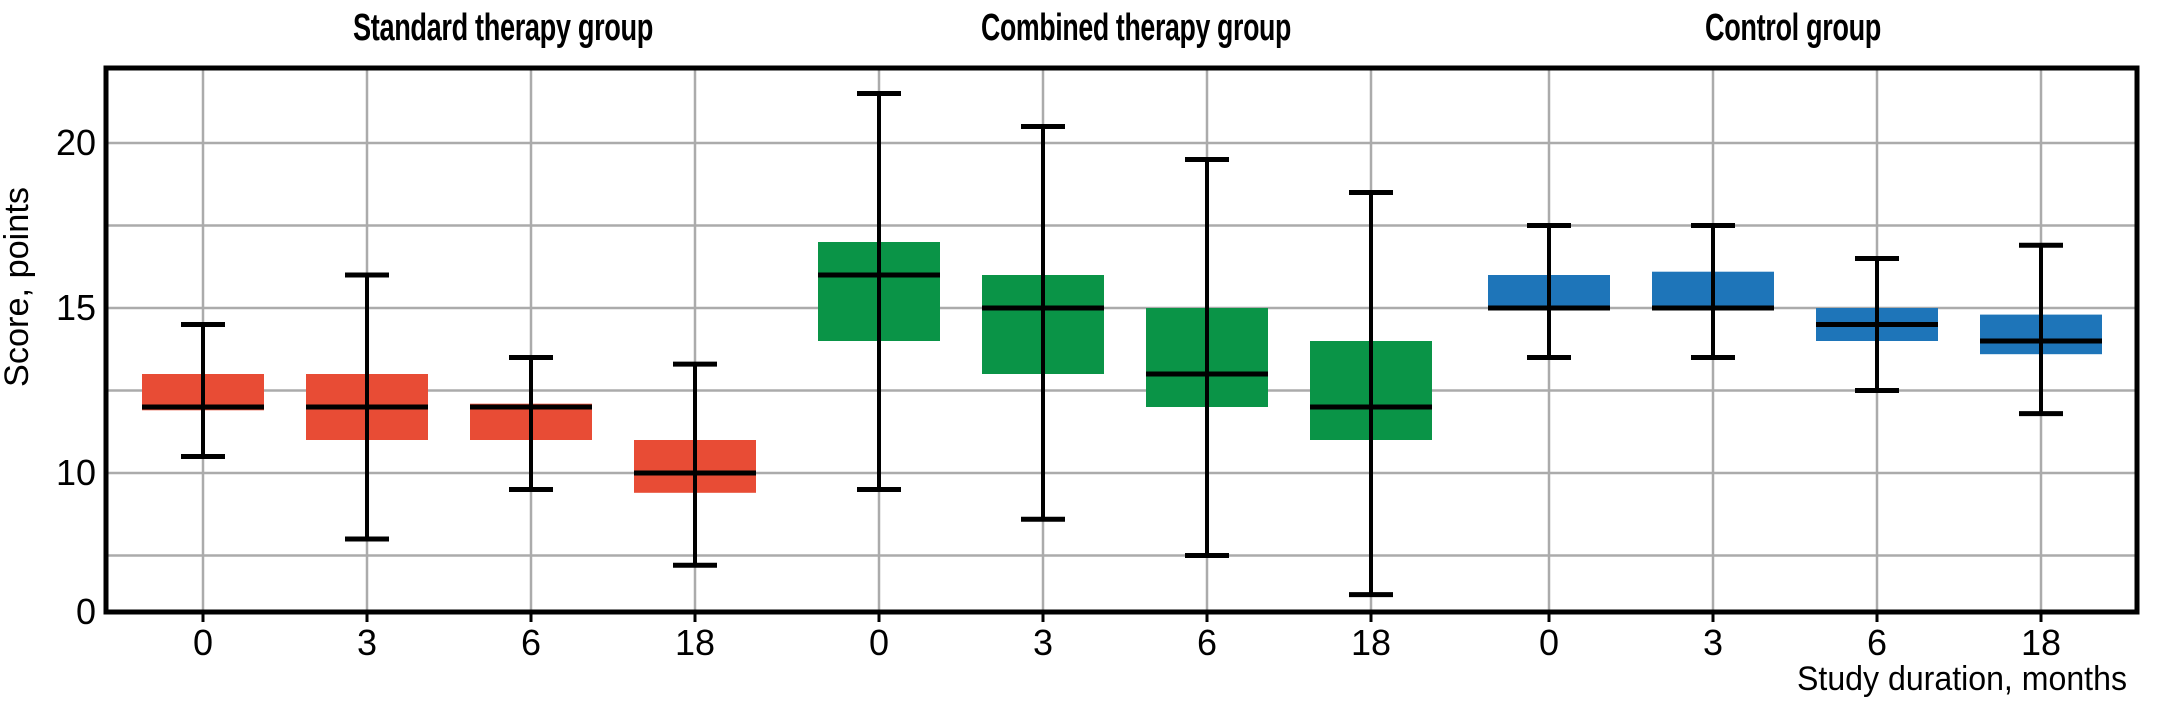  What do you see at coordinates (1793, 28) in the screenshot?
I see `group-title-control: Control group` at bounding box center [1793, 28].